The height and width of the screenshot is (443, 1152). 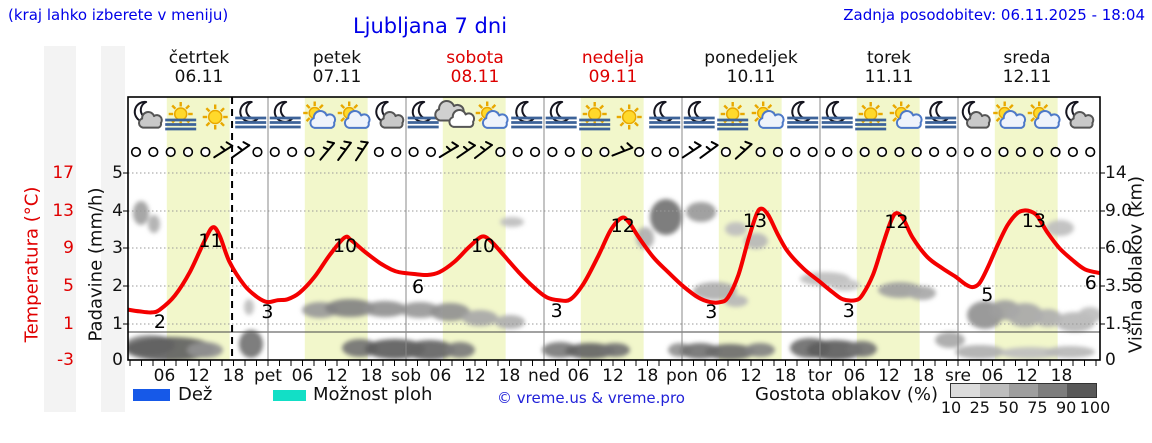 What do you see at coordinates (509, 376) in the screenshot?
I see `time-label-10-18: 18` at bounding box center [509, 376].